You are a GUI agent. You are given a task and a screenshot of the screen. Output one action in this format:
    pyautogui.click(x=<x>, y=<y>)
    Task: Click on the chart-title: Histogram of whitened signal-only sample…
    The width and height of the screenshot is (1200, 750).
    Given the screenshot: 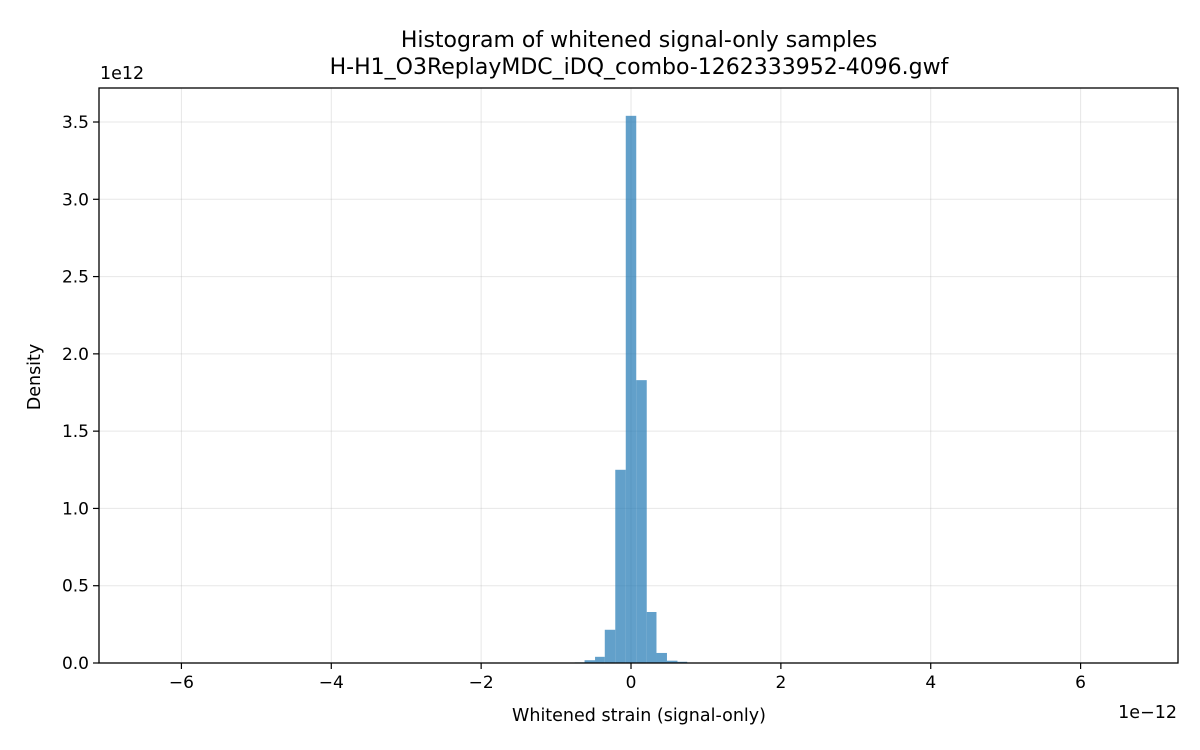 What is the action you would take?
    pyautogui.click(x=639, y=40)
    